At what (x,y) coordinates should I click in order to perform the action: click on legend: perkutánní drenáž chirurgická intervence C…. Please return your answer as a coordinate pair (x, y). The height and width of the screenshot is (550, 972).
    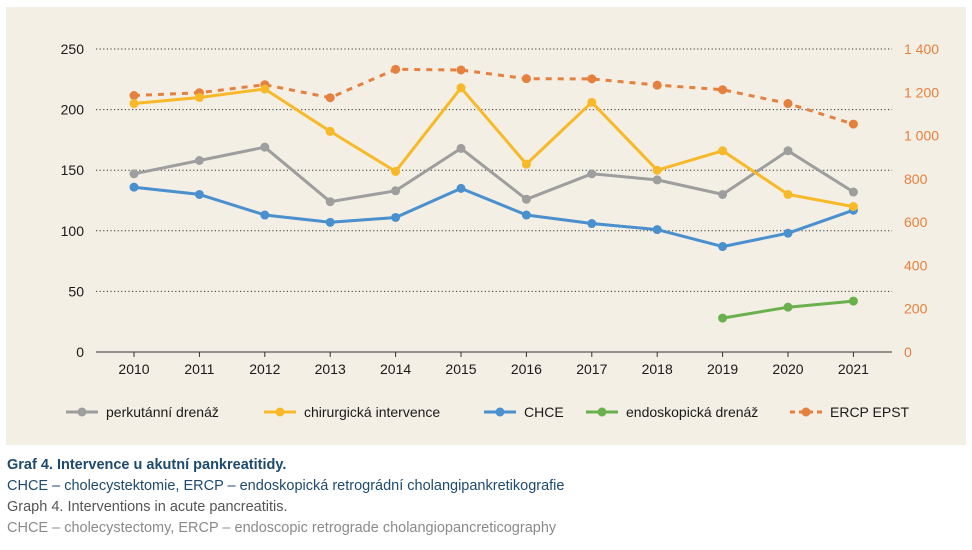
    Looking at the image, I should click on (488, 412).